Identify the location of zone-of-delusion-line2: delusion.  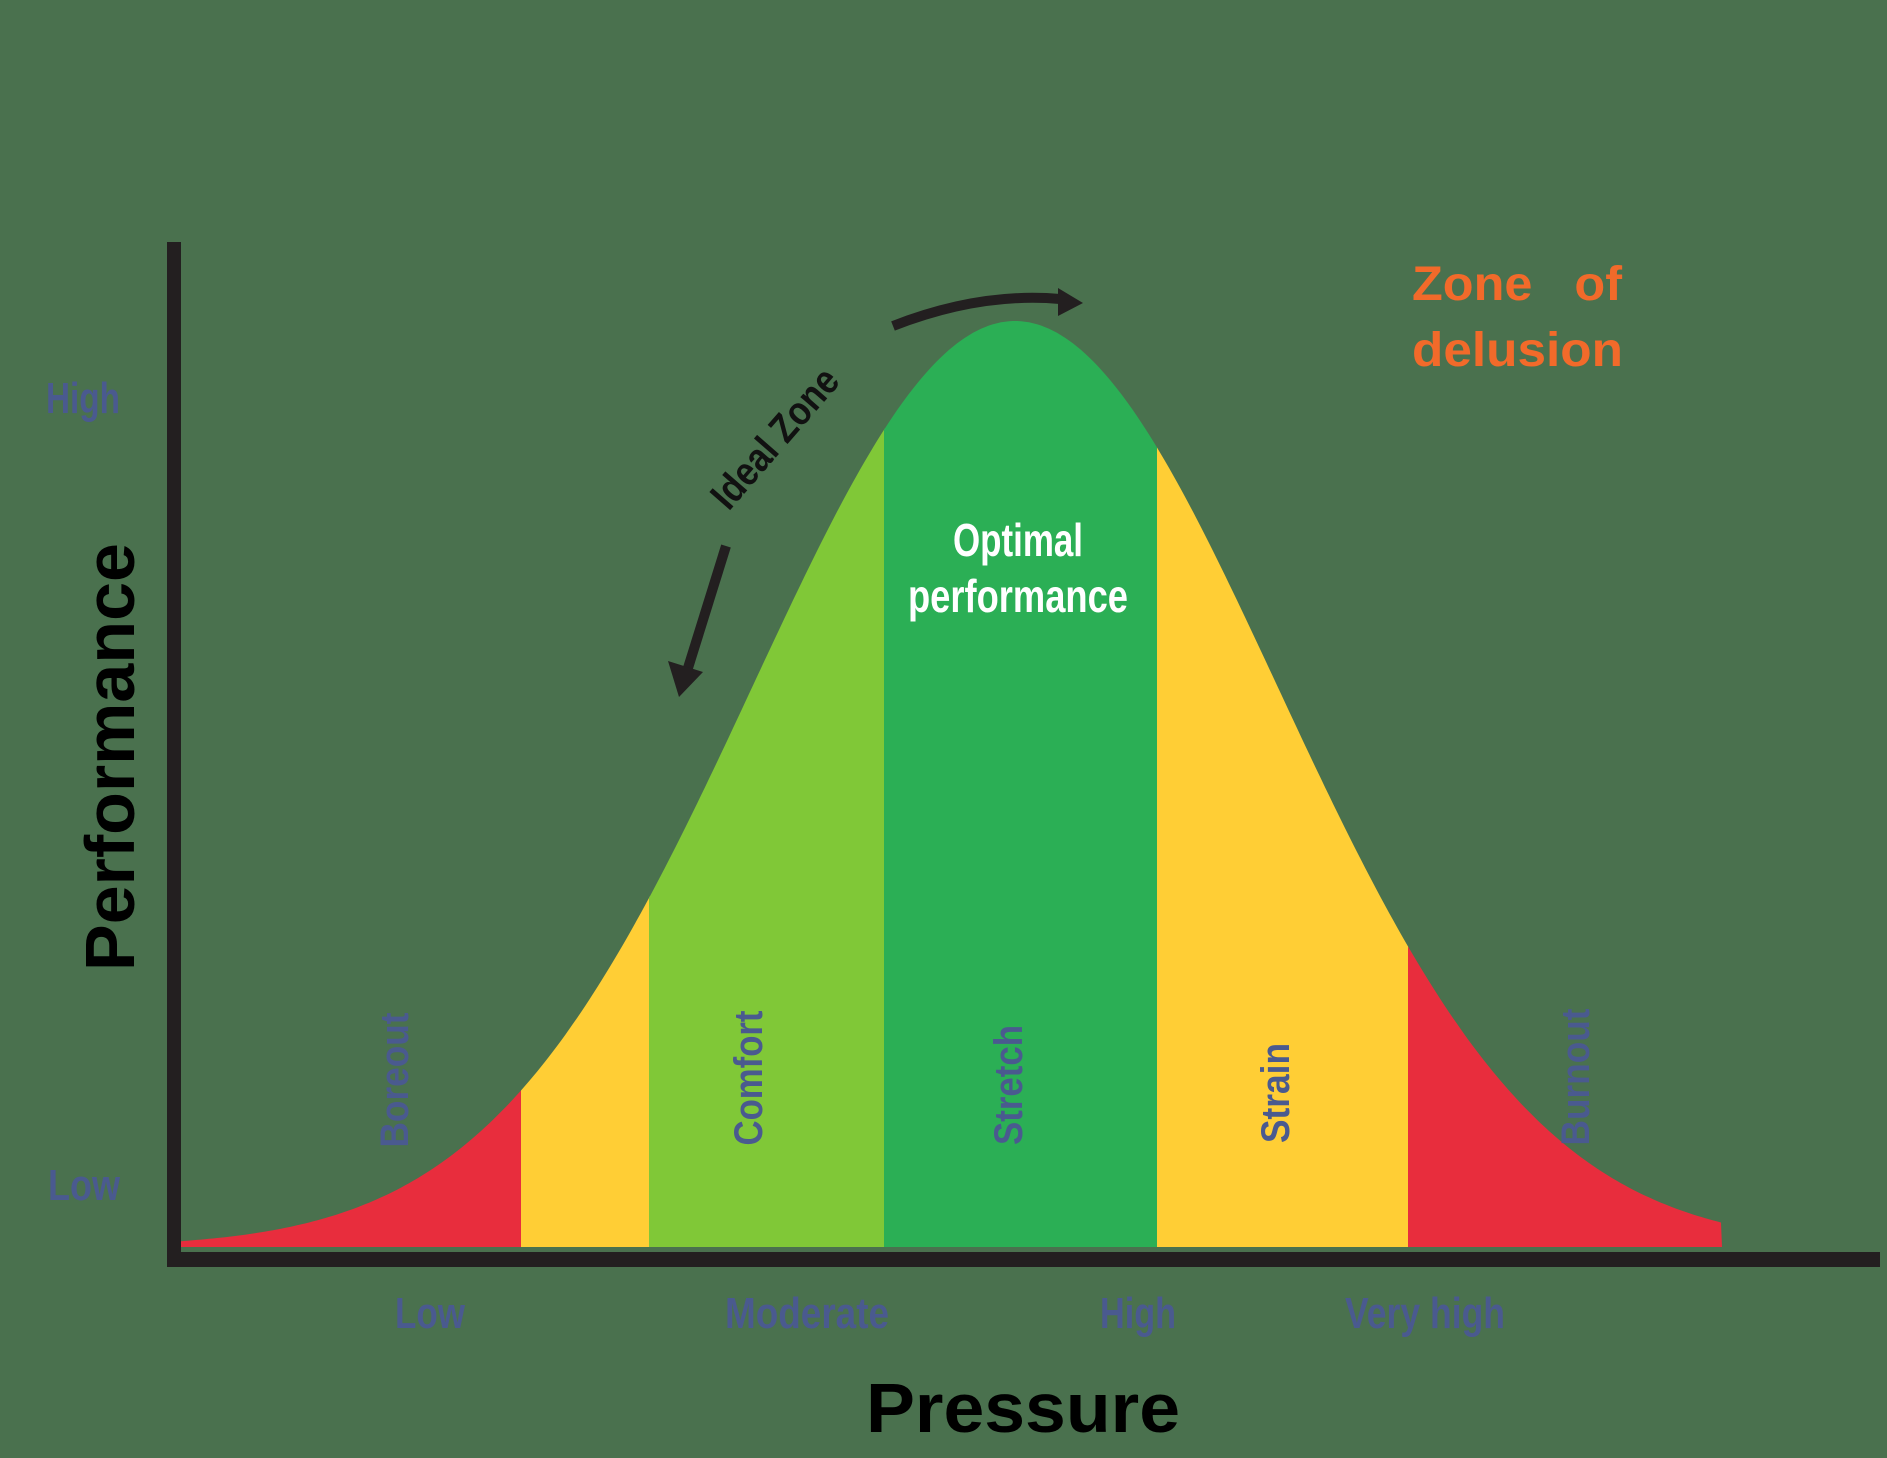
(1517, 350).